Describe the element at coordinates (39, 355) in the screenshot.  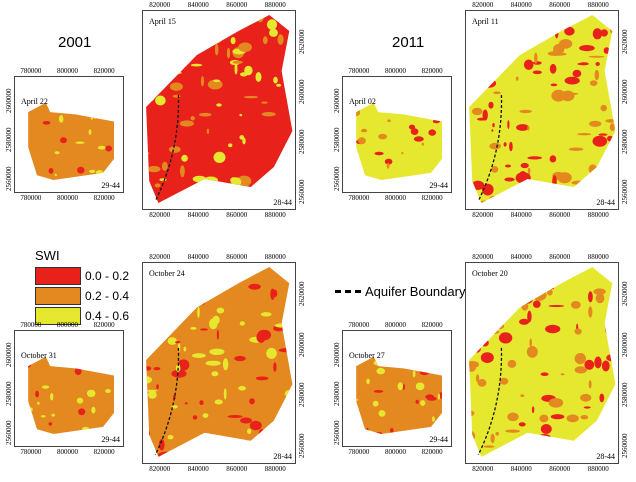
I see `map-date-label: October 31` at that location.